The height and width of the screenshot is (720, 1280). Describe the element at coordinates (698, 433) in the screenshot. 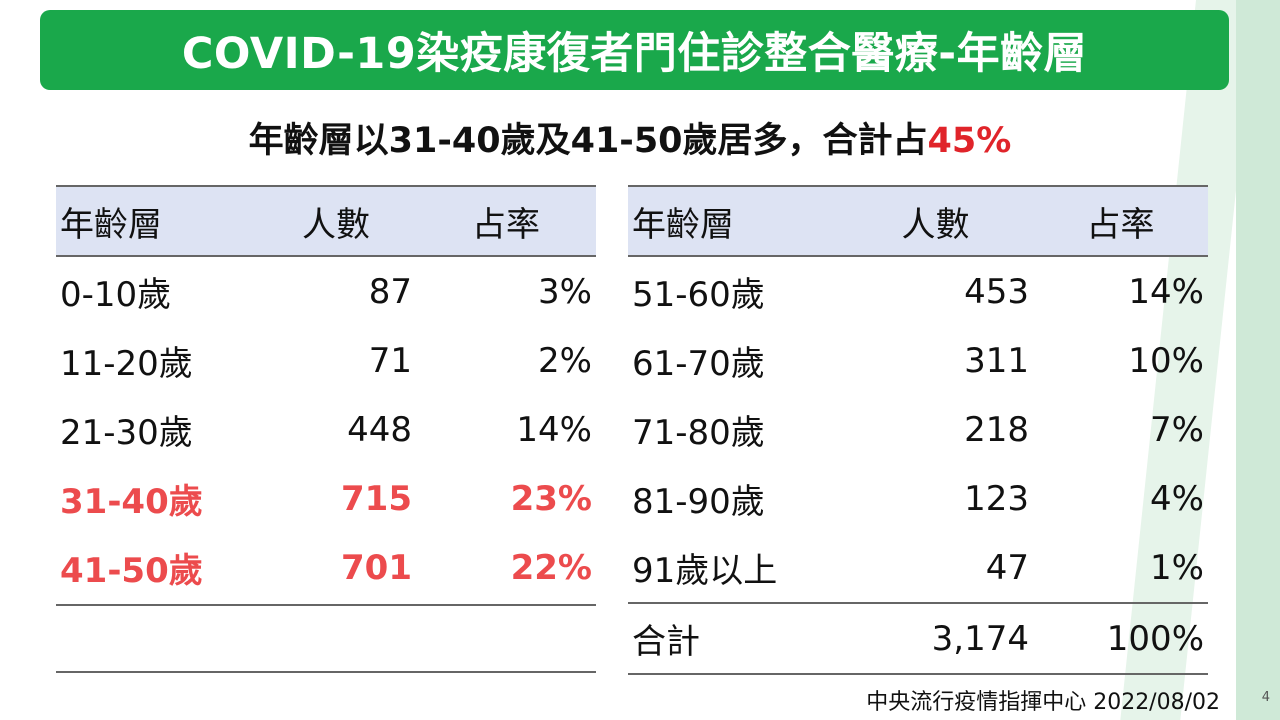

I see `age-cell: 71-80歲` at that location.